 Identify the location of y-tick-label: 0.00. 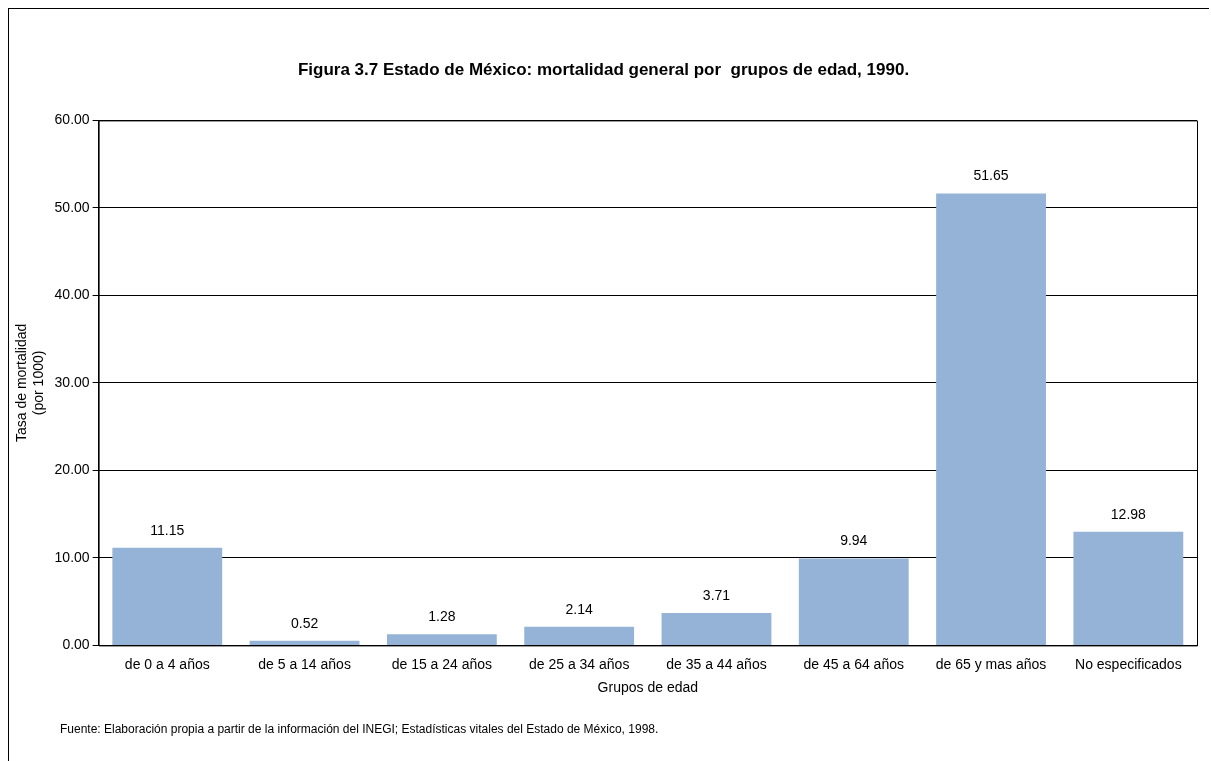
(76, 644).